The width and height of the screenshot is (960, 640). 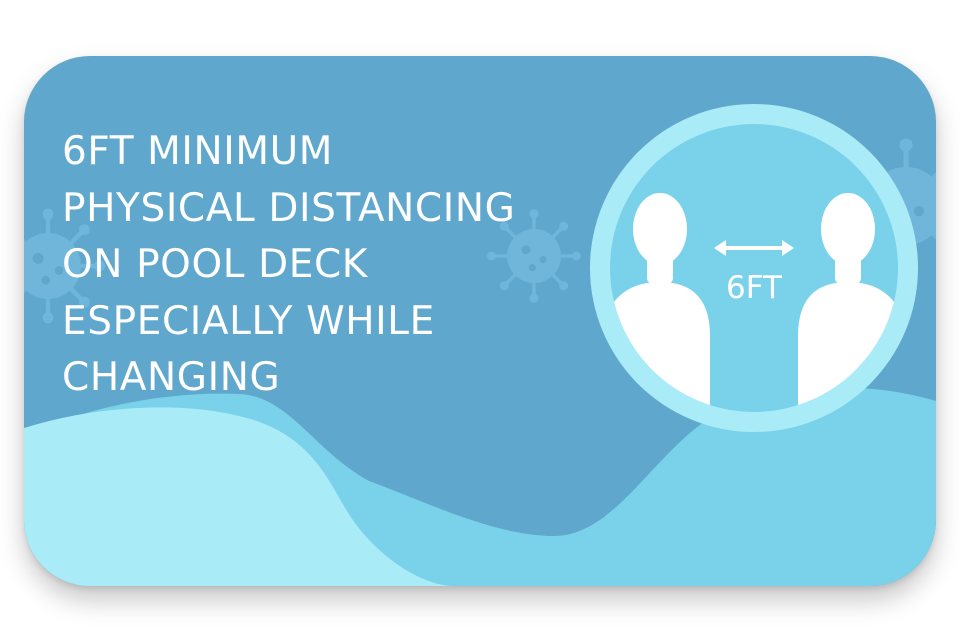 What do you see at coordinates (754, 288) in the screenshot?
I see `distance-label: 6FT` at bounding box center [754, 288].